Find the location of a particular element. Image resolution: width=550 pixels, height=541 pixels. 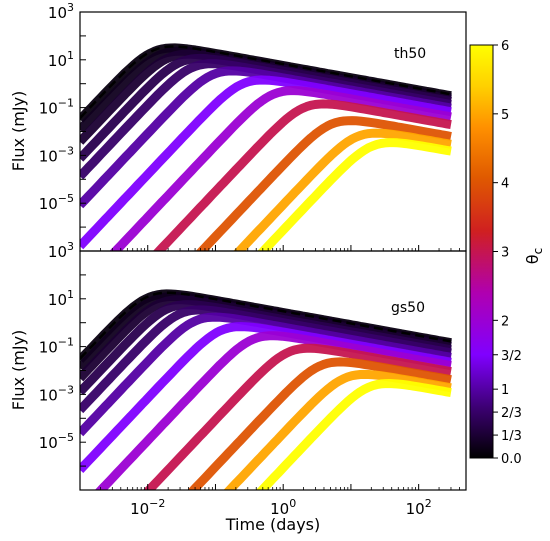

colorbar-tick-label: 6 is located at coordinates (505, 46).